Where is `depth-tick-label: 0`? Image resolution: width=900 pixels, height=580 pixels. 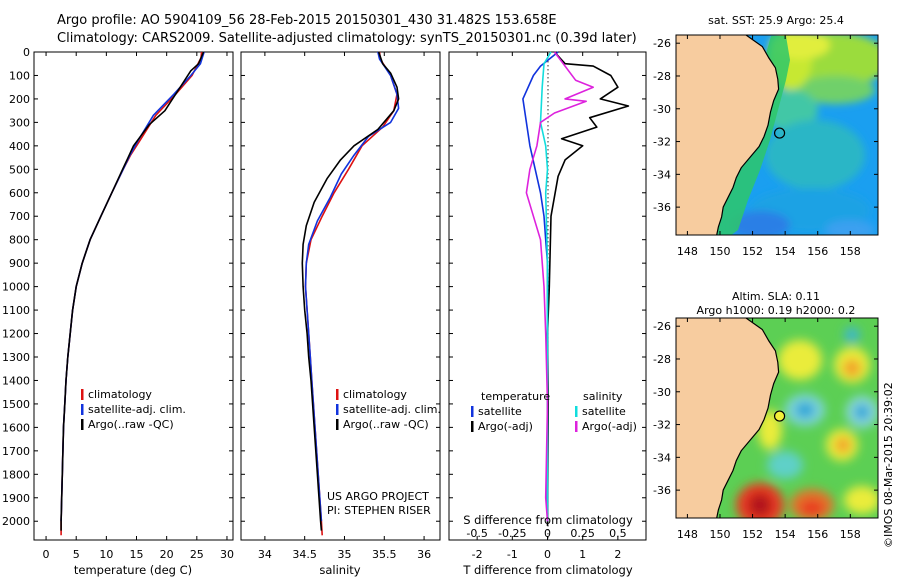
depth-tick-label: 0 is located at coordinates (26, 52).